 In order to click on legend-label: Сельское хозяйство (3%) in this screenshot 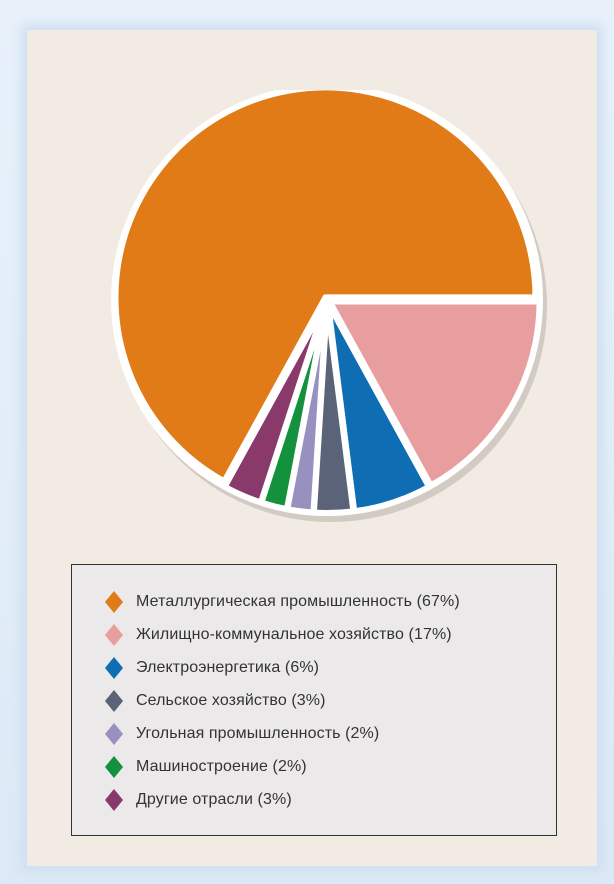, I will do `click(231, 700)`.